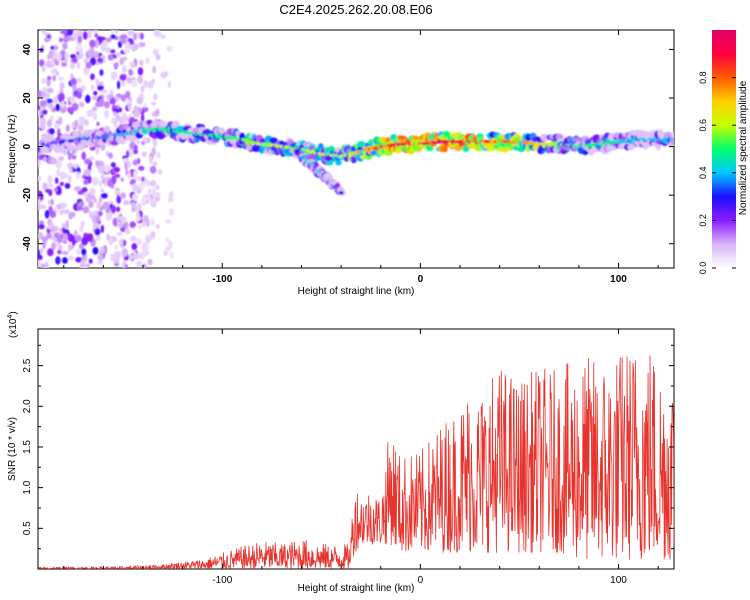  Describe the element at coordinates (356, 588) in the screenshot. I see `snr-x-label: Height of straight line (km)` at that location.